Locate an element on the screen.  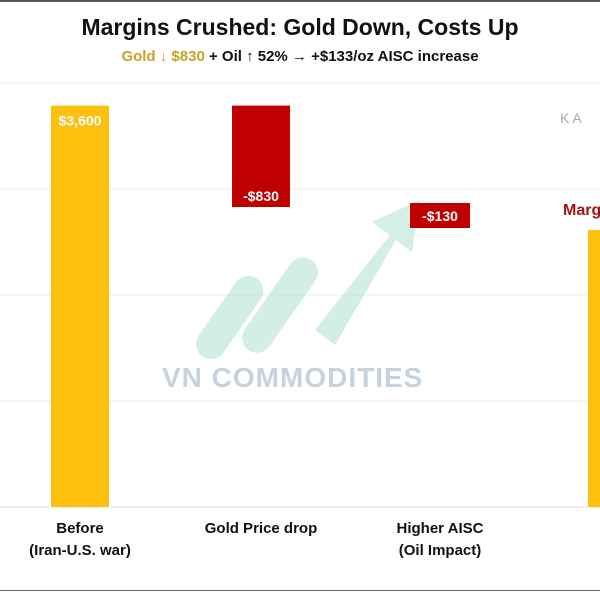
x-tick-label: Higher AISC (Oil Impact) is located at coordinates (440, 540).